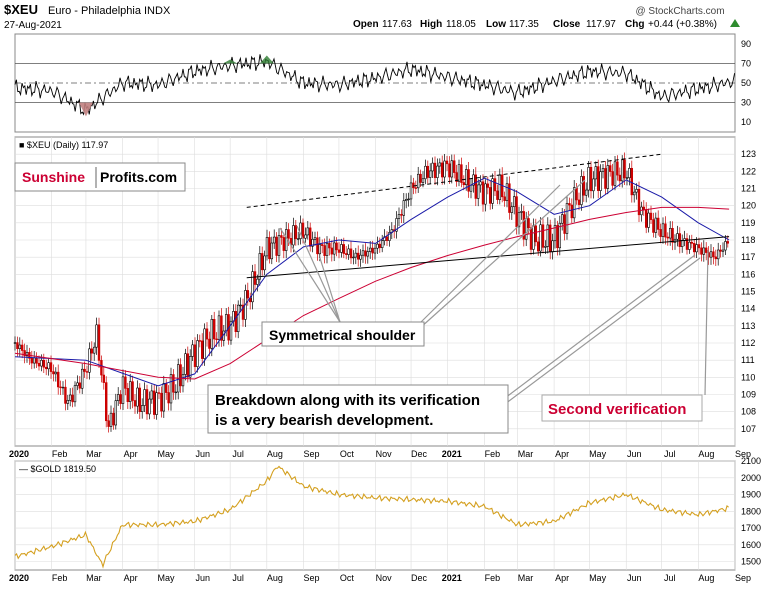  Describe the element at coordinates (751, 528) in the screenshot. I see `gold-tick-label: 1700` at that location.